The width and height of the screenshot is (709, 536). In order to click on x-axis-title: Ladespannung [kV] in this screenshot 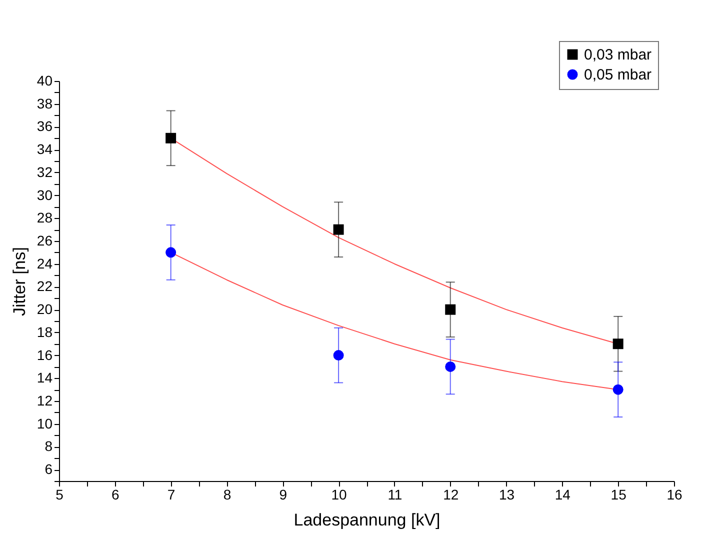, I will do `click(367, 520)`.